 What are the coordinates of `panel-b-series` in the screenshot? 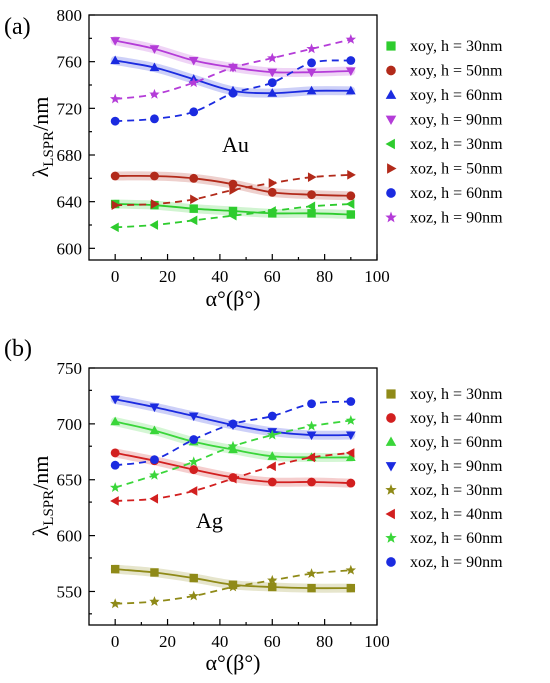 It's located at (233, 501).